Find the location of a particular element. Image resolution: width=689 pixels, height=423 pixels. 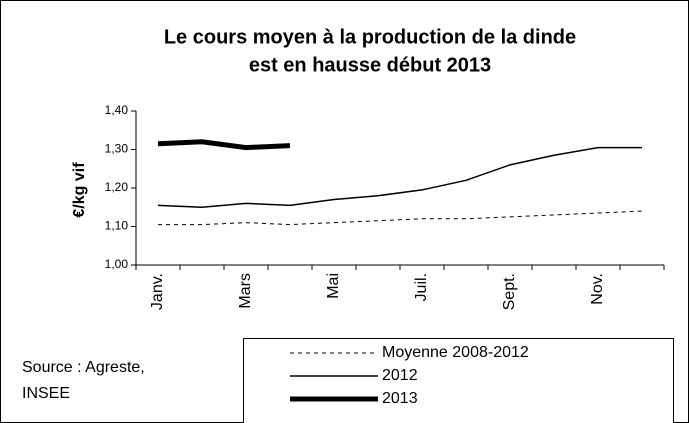

legend-label: 2013 is located at coordinates (400, 398).